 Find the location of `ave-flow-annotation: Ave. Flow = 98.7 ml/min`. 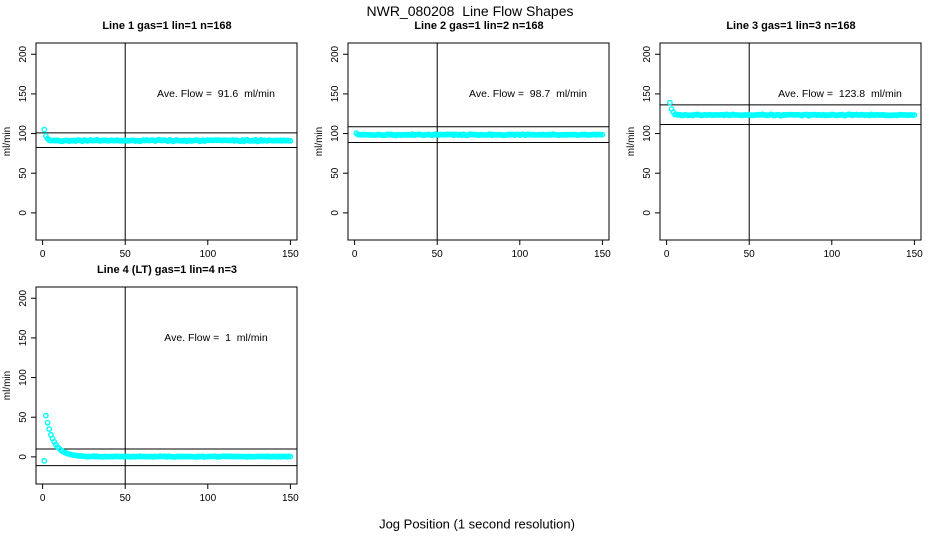

ave-flow-annotation: Ave. Flow = 98.7 ml/min is located at coordinates (528, 94).